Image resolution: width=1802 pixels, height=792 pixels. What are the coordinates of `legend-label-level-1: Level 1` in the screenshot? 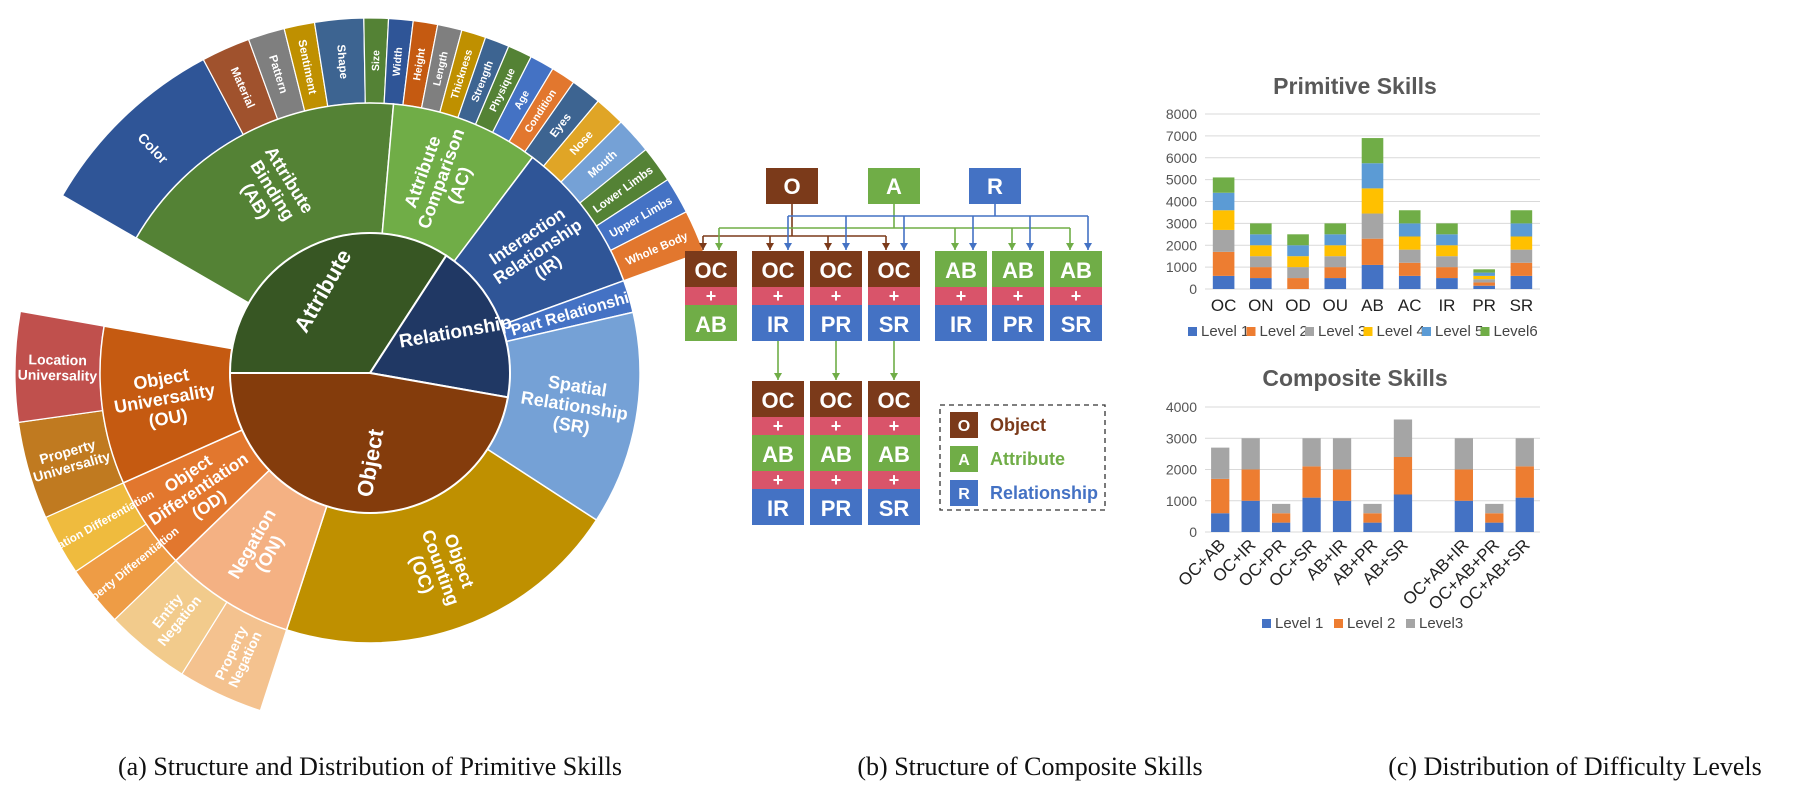 It's located at (1225, 331).